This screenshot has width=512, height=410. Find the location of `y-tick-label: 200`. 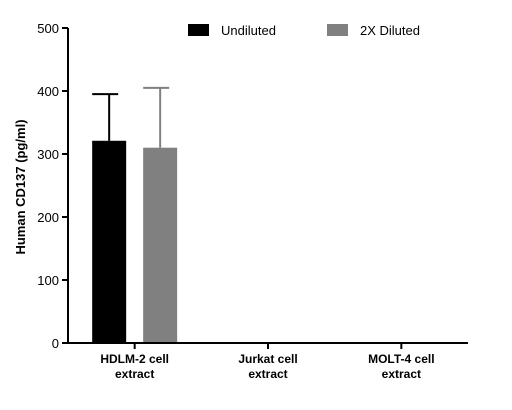

y-tick-label: 200 is located at coordinates (48, 217).